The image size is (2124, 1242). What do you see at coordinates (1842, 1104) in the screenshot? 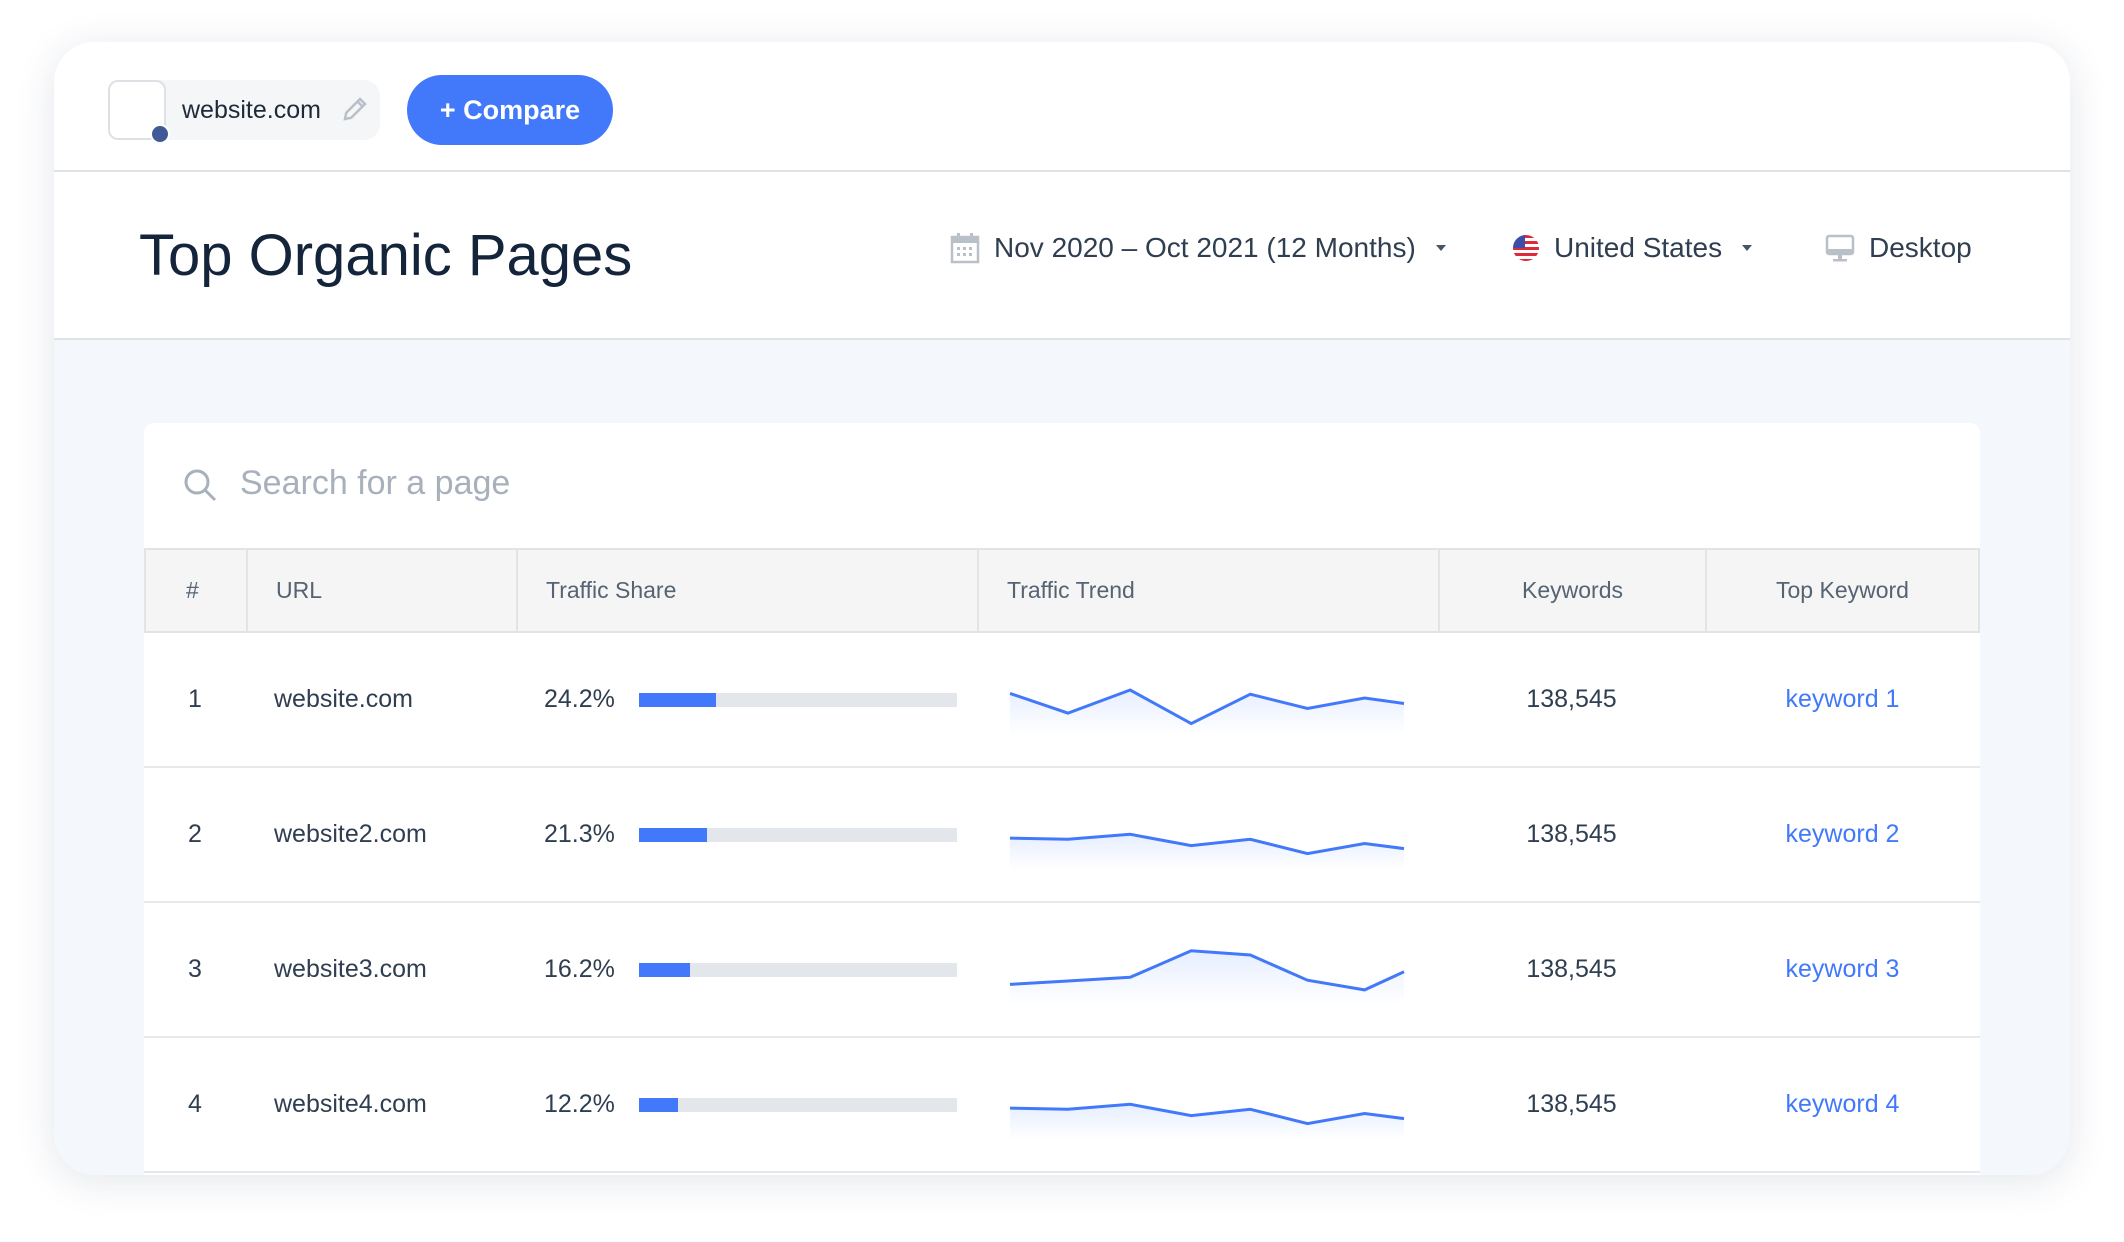
I see `top-keyword-link: keyword 4` at bounding box center [1842, 1104].